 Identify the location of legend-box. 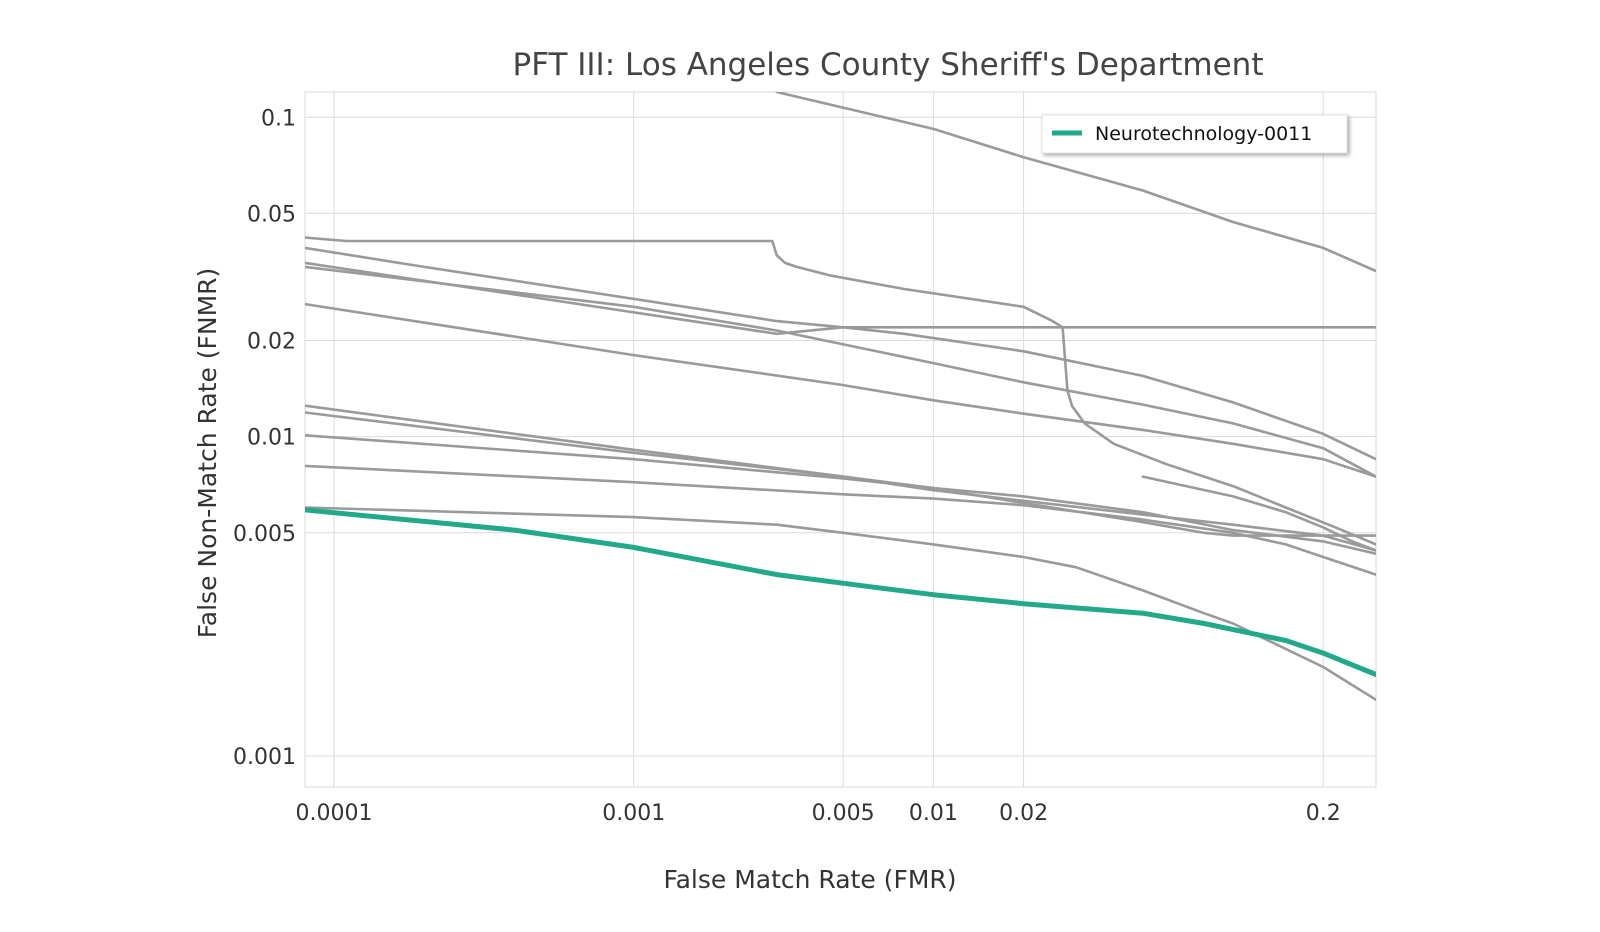
(1194, 134).